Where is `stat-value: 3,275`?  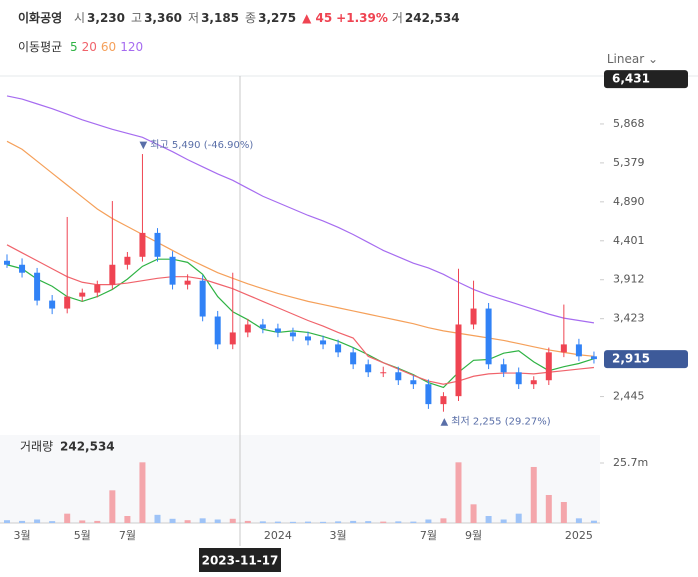 stat-value: 3,275 is located at coordinates (277, 18).